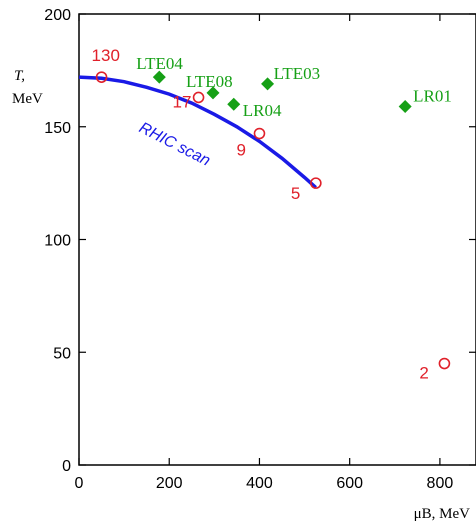 Image resolution: width=476 pixels, height=529 pixels. Describe the element at coordinates (440, 483) in the screenshot. I see `x-tick-label: 800` at that location.